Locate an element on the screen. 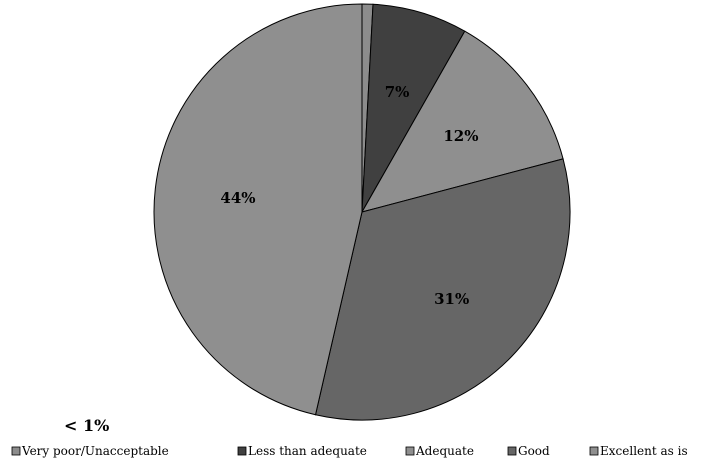 The image size is (716, 470). legend-label-excellent-as-is: Excellent as is is located at coordinates (644, 451).